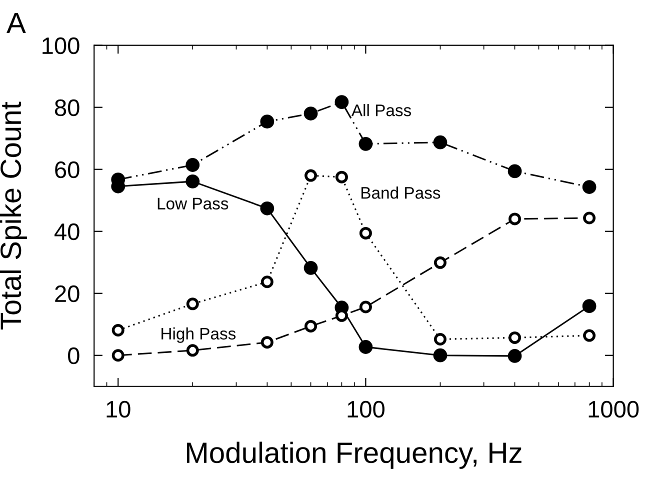 Image resolution: width=649 pixels, height=477 pixels. Describe the element at coordinates (354, 455) in the screenshot. I see `x-axis-title: Modulation Frequency, Hz` at that location.